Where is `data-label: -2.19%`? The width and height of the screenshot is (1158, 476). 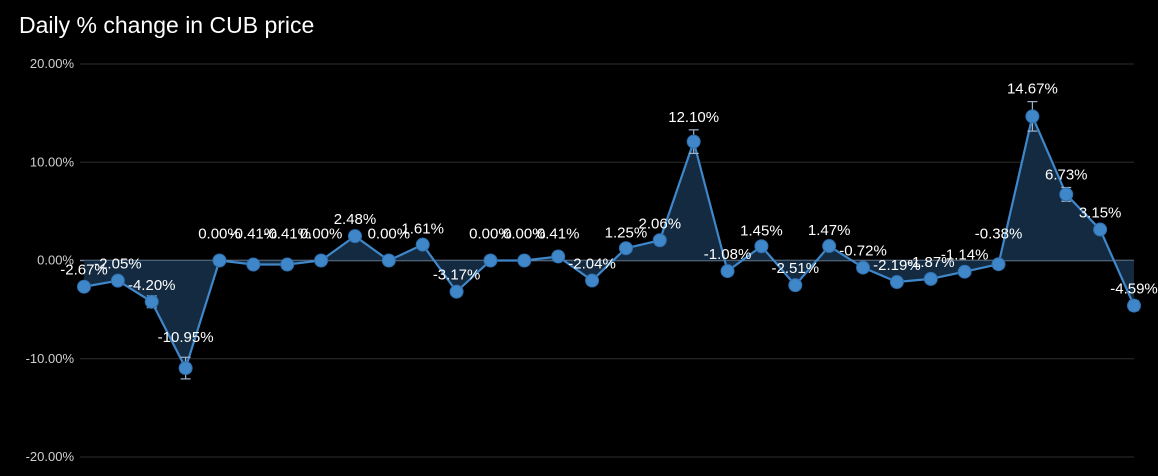
data-label: -2.19% is located at coordinates (897, 265).